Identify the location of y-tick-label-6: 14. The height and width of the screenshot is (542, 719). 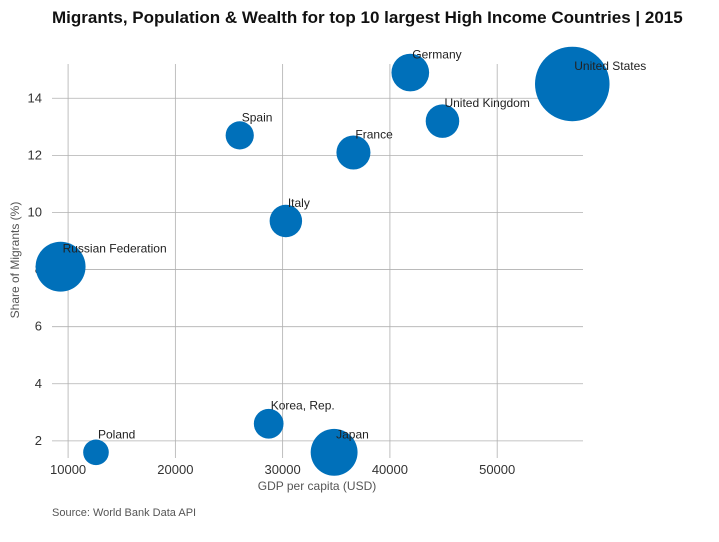
(35, 97).